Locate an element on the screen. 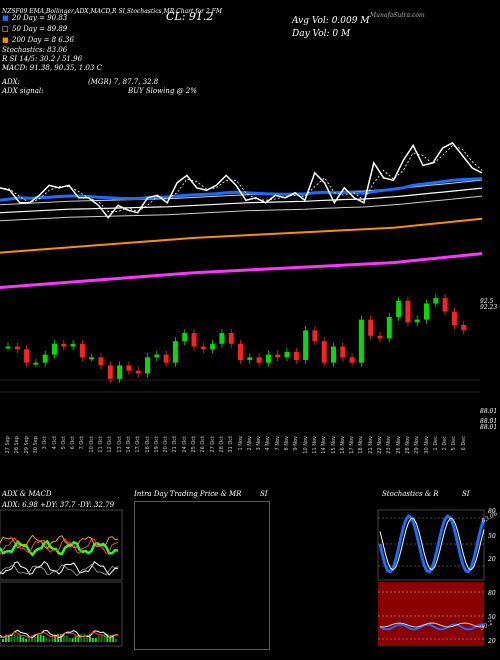 This screenshot has width=500, height=660. date-label: 24 Oct is located at coordinates (184, 444).